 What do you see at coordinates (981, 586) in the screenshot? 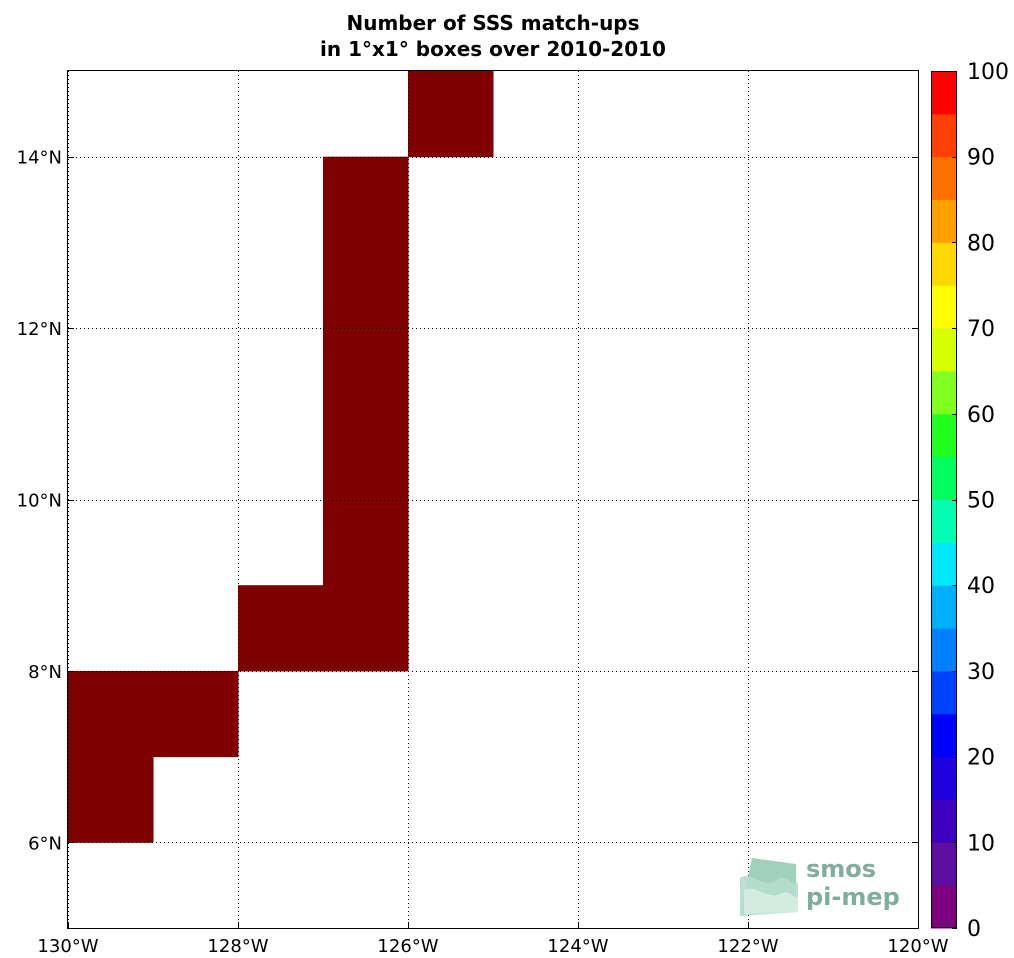
I see `colorbar-tick-label: 40` at bounding box center [981, 586].